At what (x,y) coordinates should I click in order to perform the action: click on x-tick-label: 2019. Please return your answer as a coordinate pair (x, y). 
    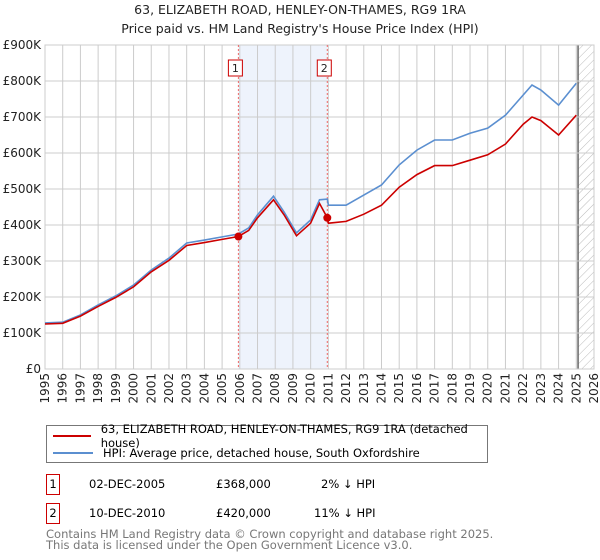
    Looking at the image, I should click on (470, 388).